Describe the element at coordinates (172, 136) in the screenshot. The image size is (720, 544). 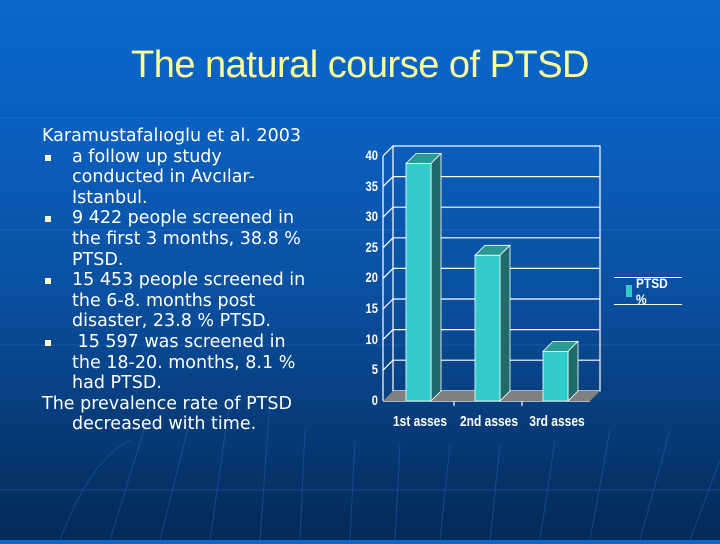
I see `citation: Karamustafalıoglu et al. 2003` at that location.